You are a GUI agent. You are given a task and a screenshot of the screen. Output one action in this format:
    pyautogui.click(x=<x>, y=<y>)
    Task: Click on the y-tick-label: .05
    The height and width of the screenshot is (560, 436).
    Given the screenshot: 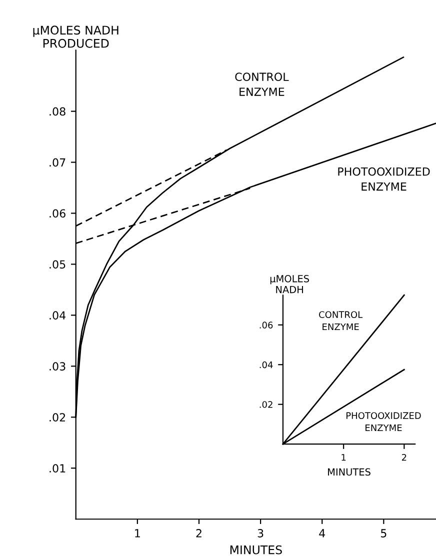 What is the action you would take?
    pyautogui.click(x=58, y=264)
    